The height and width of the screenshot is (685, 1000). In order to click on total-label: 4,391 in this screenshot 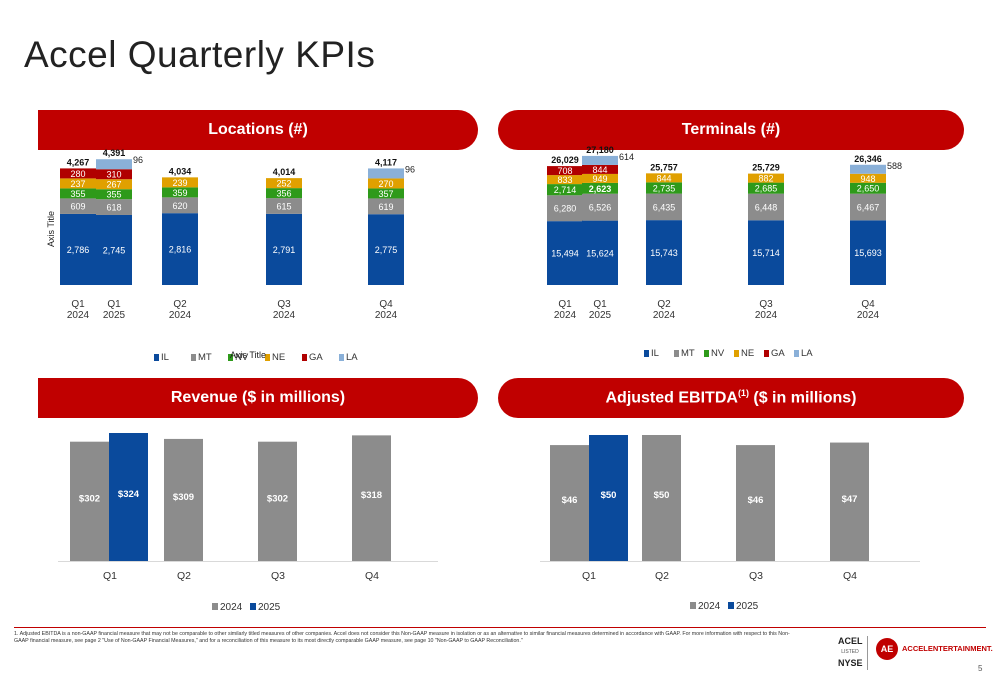, I will do `click(114, 153)`.